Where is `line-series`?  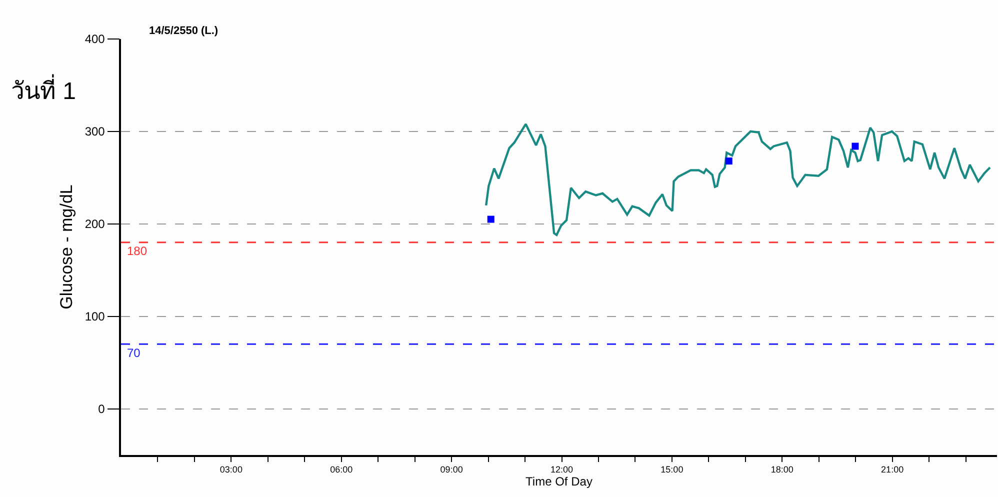
line-series is located at coordinates (738, 179).